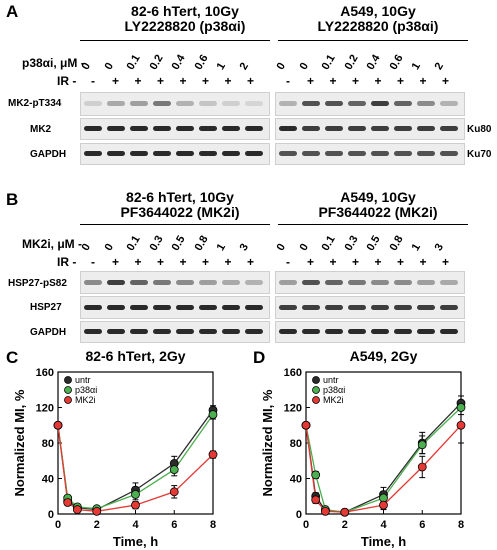 The height and width of the screenshot is (550, 497). What do you see at coordinates (93, 81) in the screenshot?
I see `ir-minus: -` at bounding box center [93, 81].